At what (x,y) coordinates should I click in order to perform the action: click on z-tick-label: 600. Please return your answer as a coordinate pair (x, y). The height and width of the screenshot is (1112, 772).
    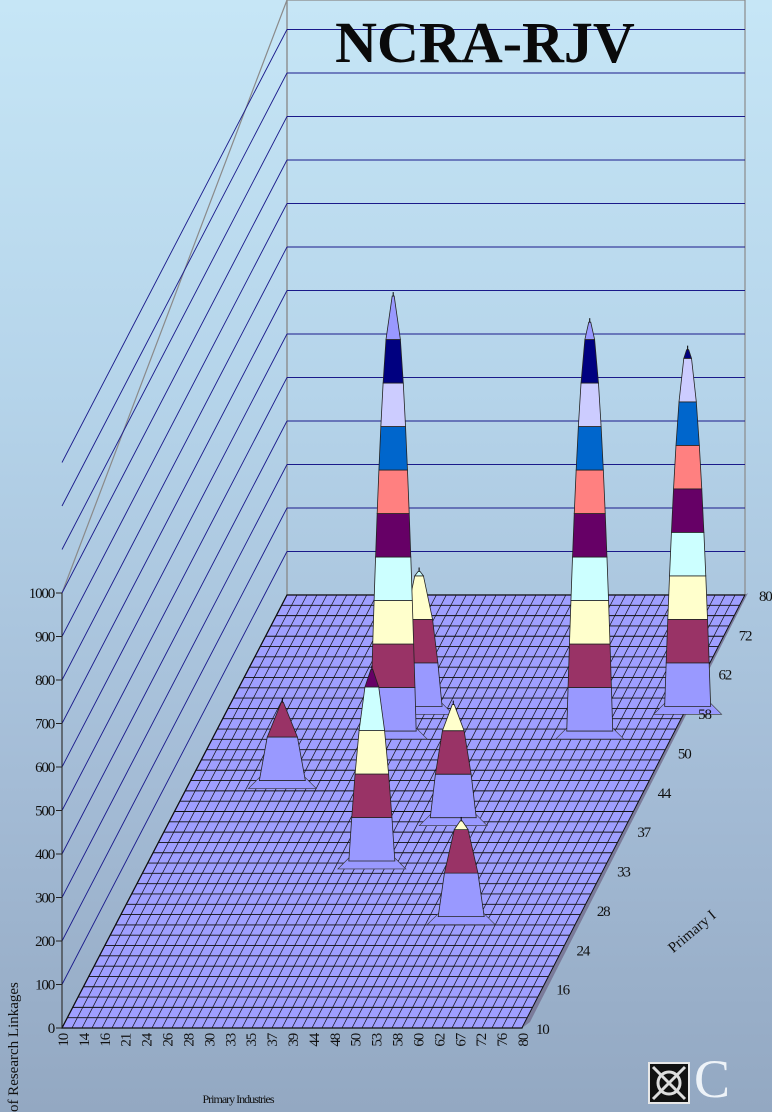
    Looking at the image, I should click on (45, 768).